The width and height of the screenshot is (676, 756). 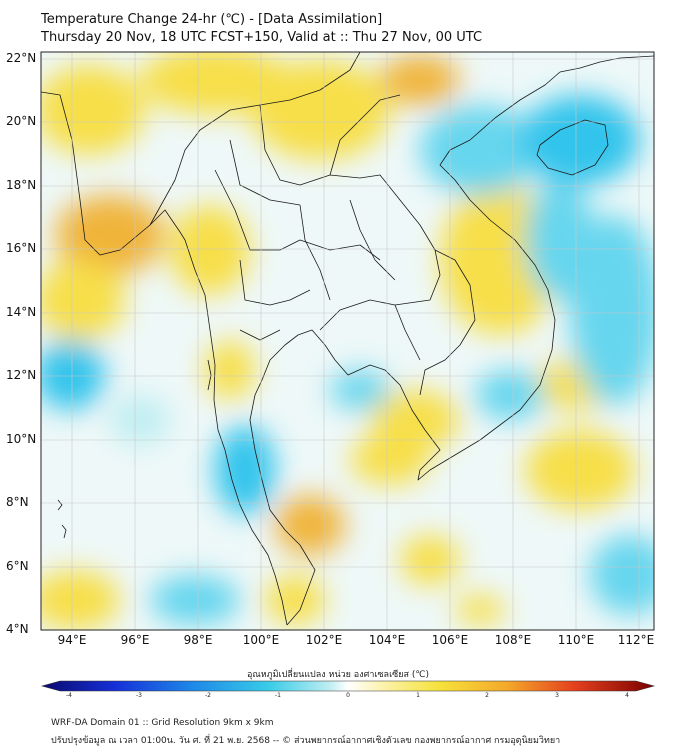 I want to click on lat-label: 18°N, so click(x=21, y=185).